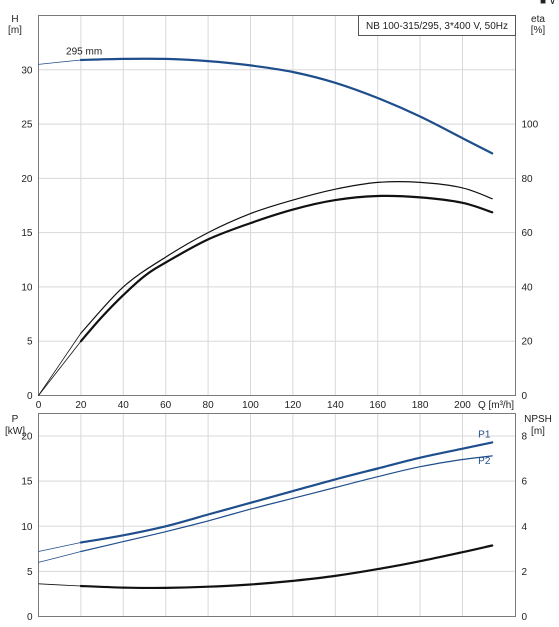 The height and width of the screenshot is (627, 559). I want to click on right-tick-label: 4, so click(525, 527).